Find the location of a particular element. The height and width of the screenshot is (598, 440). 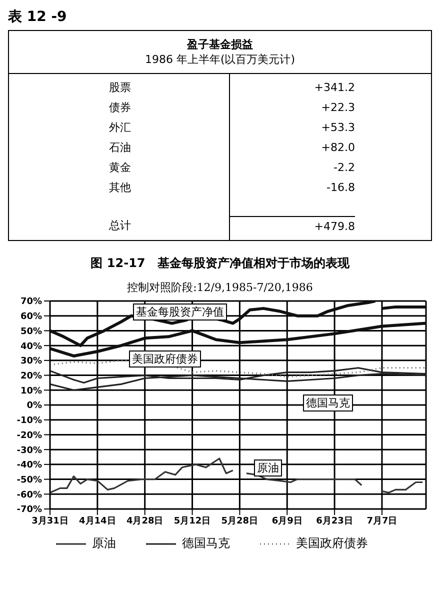

y-tick-label: 50% is located at coordinates (31, 331).